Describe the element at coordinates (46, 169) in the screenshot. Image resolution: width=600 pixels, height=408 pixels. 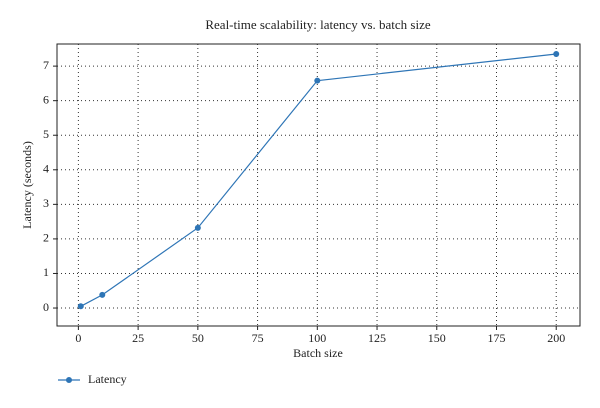
I see `y-tick-label: 4` at that location.